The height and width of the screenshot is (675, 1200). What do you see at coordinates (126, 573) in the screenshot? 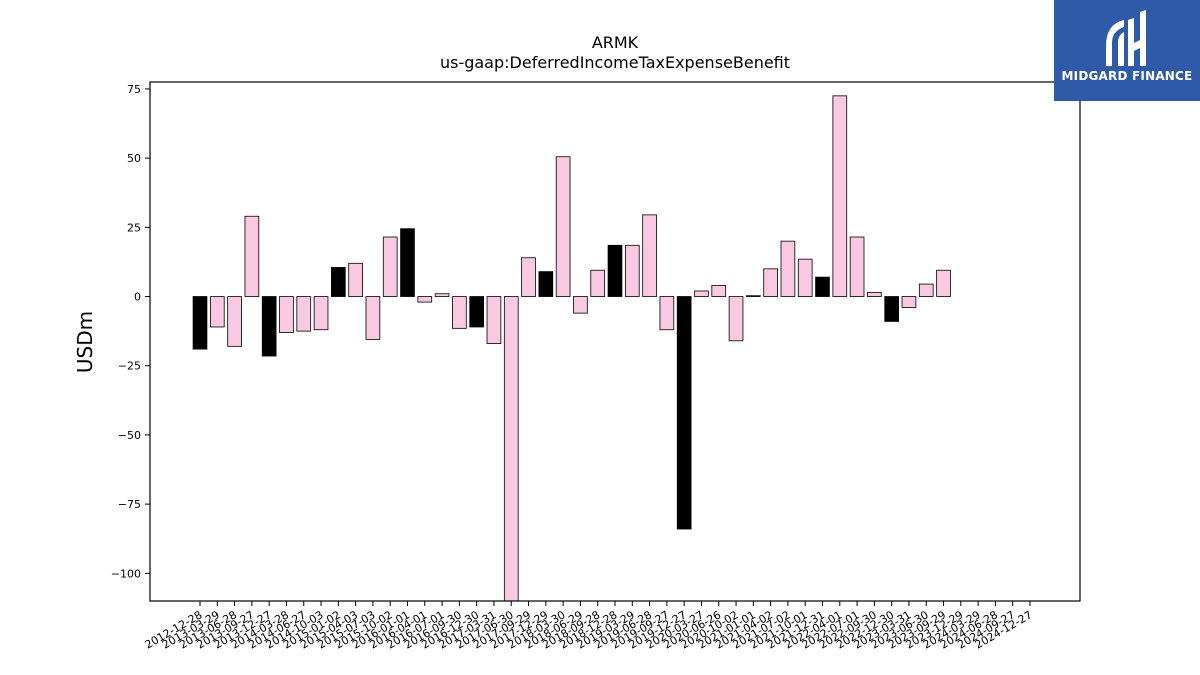
I see `y-tick-label: −100` at bounding box center [126, 573].